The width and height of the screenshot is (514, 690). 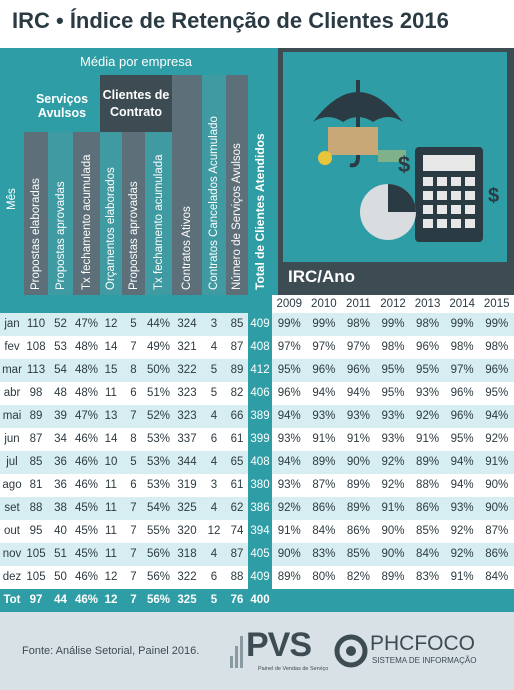 I want to click on cell: 91%, so click(x=462, y=577).